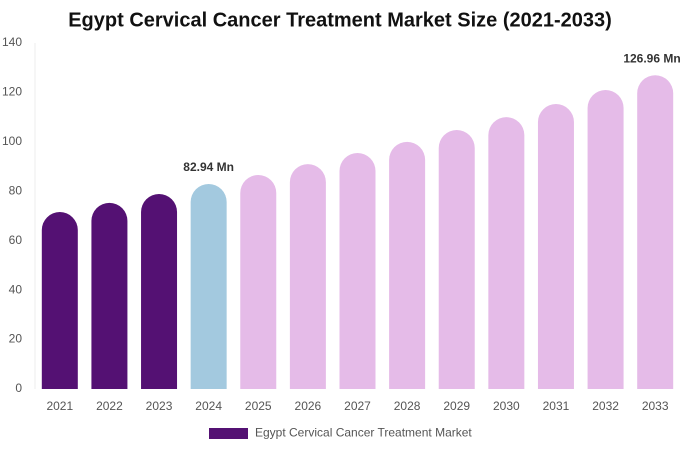  I want to click on y-tick-label: 80, so click(16, 190).